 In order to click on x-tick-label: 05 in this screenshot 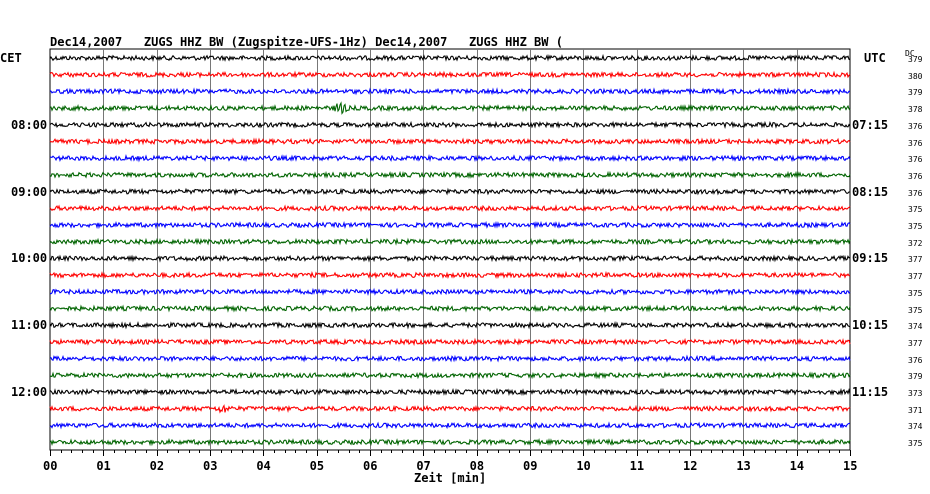, I will do `click(317, 466)`.